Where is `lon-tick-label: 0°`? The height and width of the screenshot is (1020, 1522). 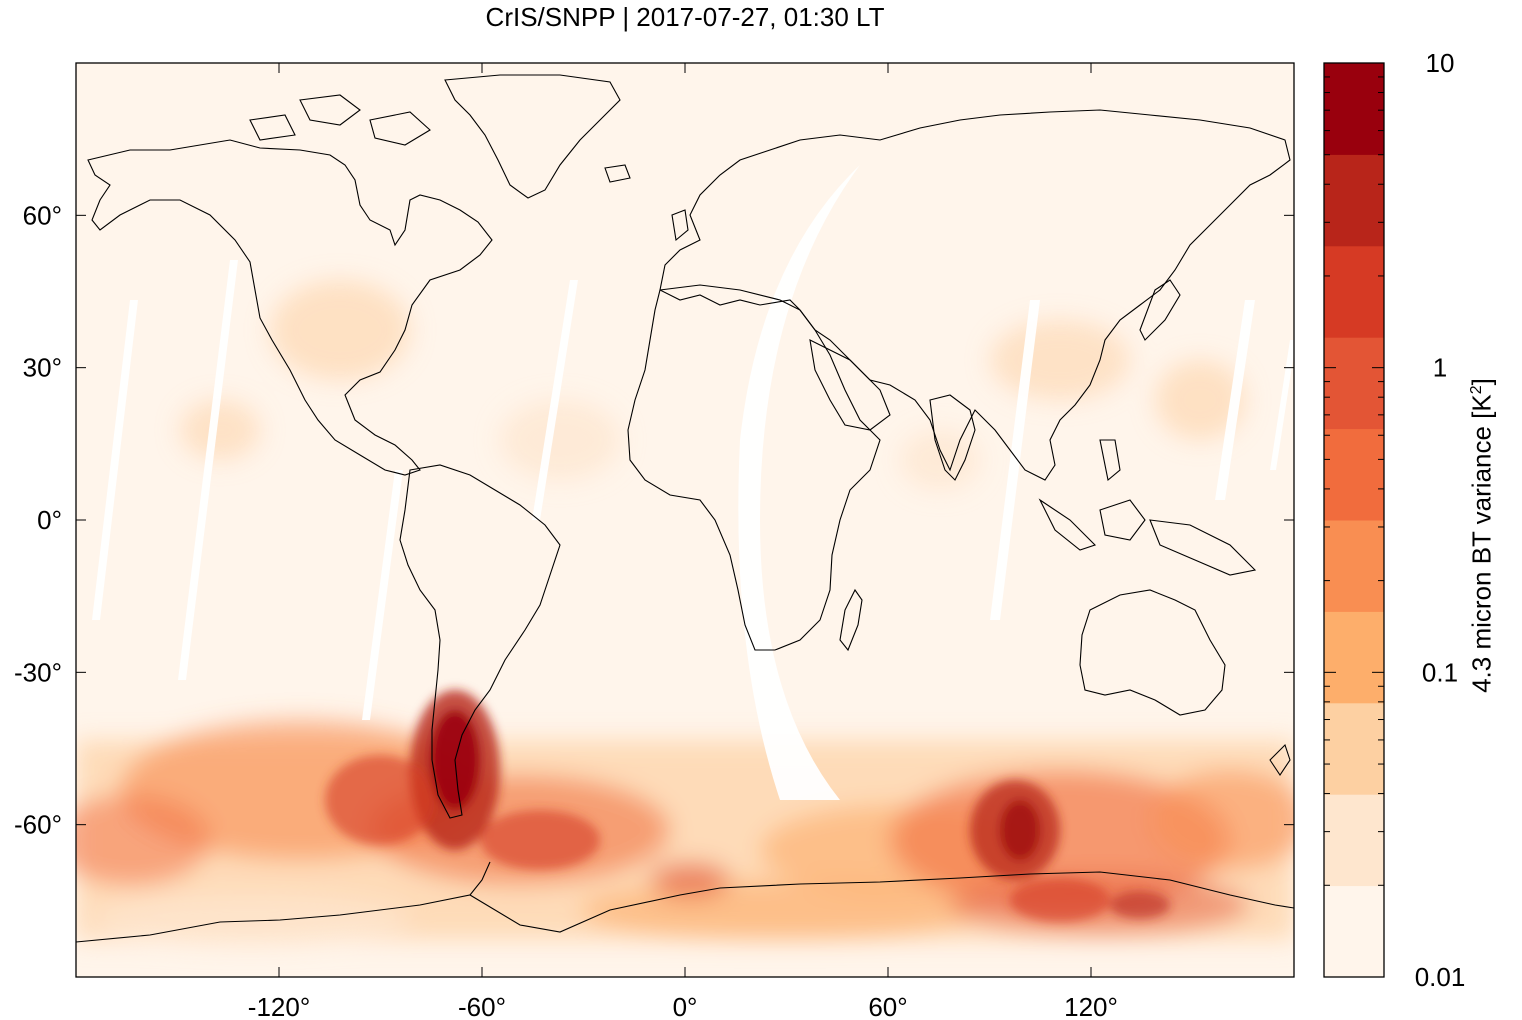 lon-tick-label: 0° is located at coordinates (685, 1006).